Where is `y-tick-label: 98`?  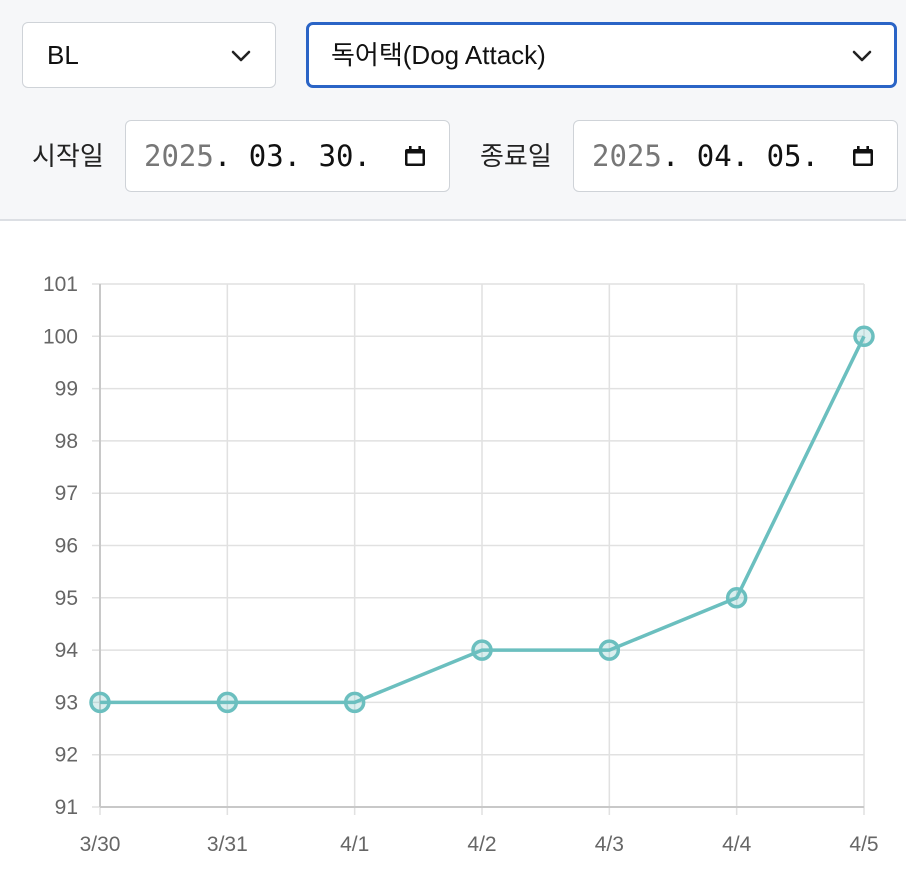 y-tick-label: 98 is located at coordinates (66, 441).